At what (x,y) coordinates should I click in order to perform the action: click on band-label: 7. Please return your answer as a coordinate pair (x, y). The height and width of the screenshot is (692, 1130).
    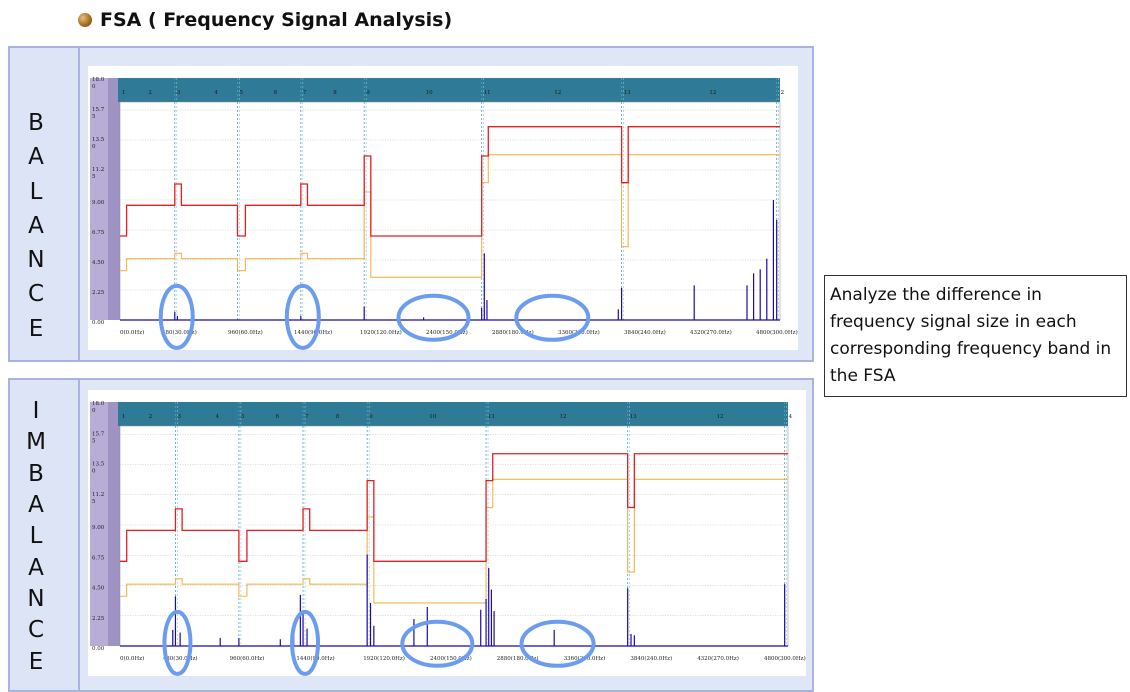
    Looking at the image, I should click on (307, 417).